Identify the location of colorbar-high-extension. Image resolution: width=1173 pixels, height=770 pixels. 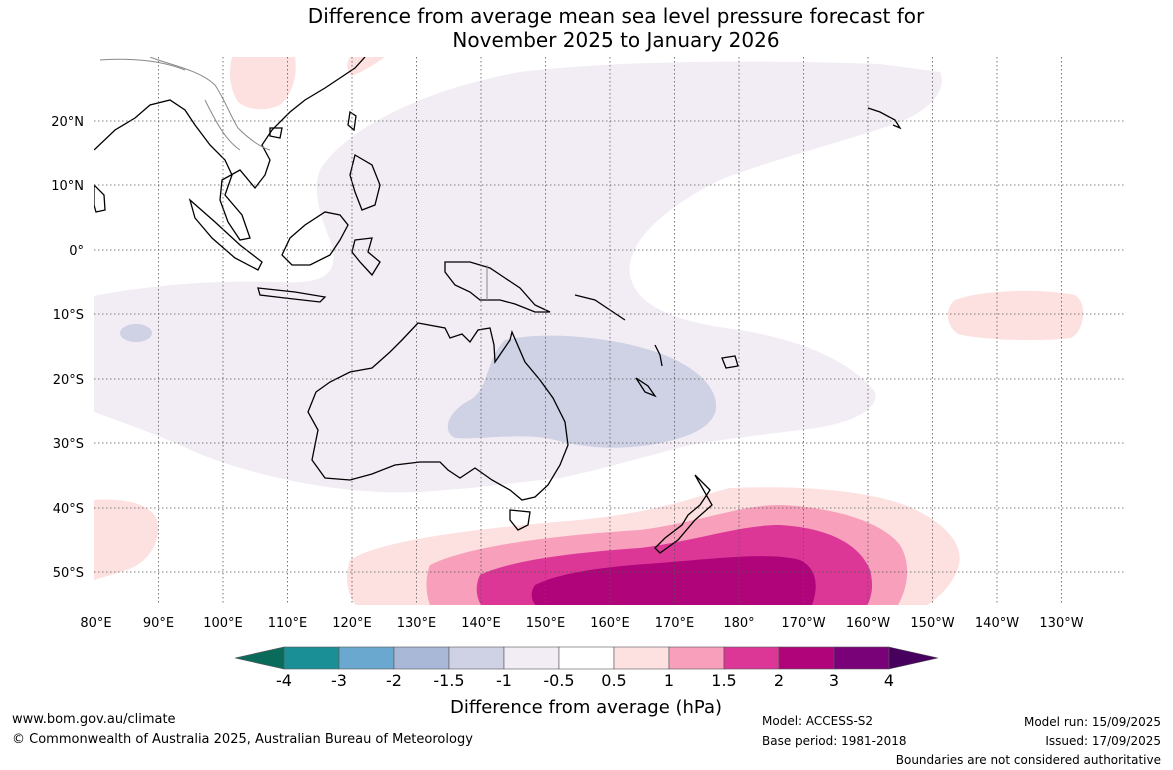
(913, 658).